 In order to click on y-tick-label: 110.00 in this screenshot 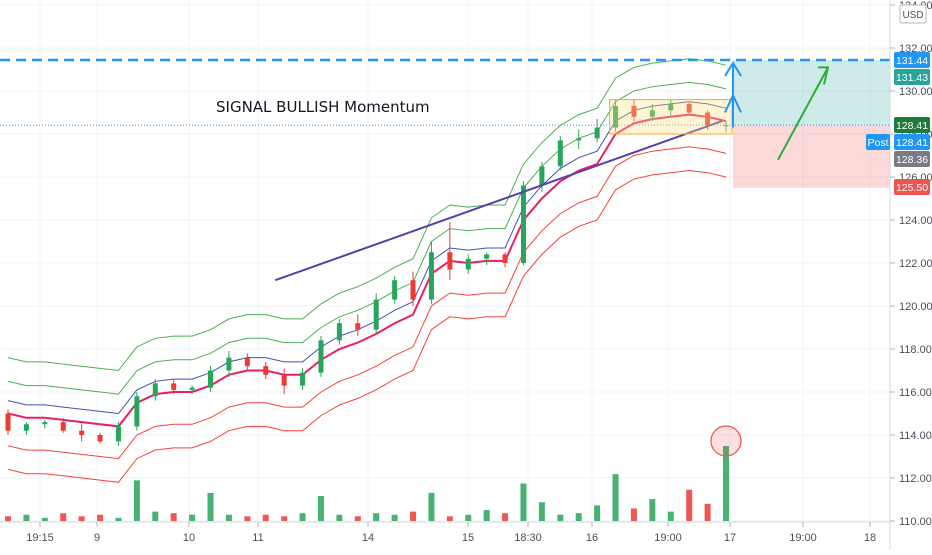, I will do `click(915, 522)`.